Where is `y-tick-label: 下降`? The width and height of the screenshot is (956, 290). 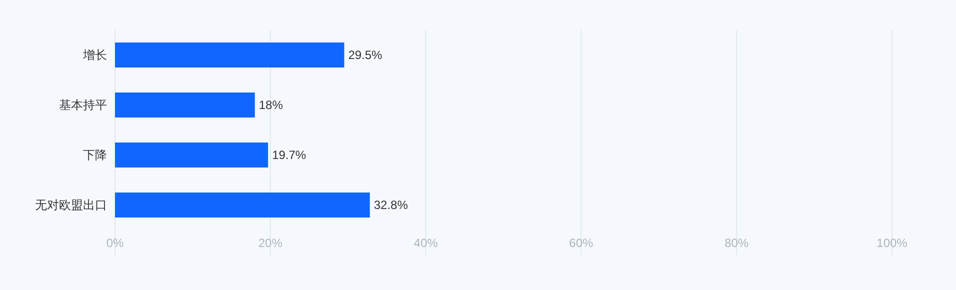
y-tick-label: 下降 is located at coordinates (95, 155).